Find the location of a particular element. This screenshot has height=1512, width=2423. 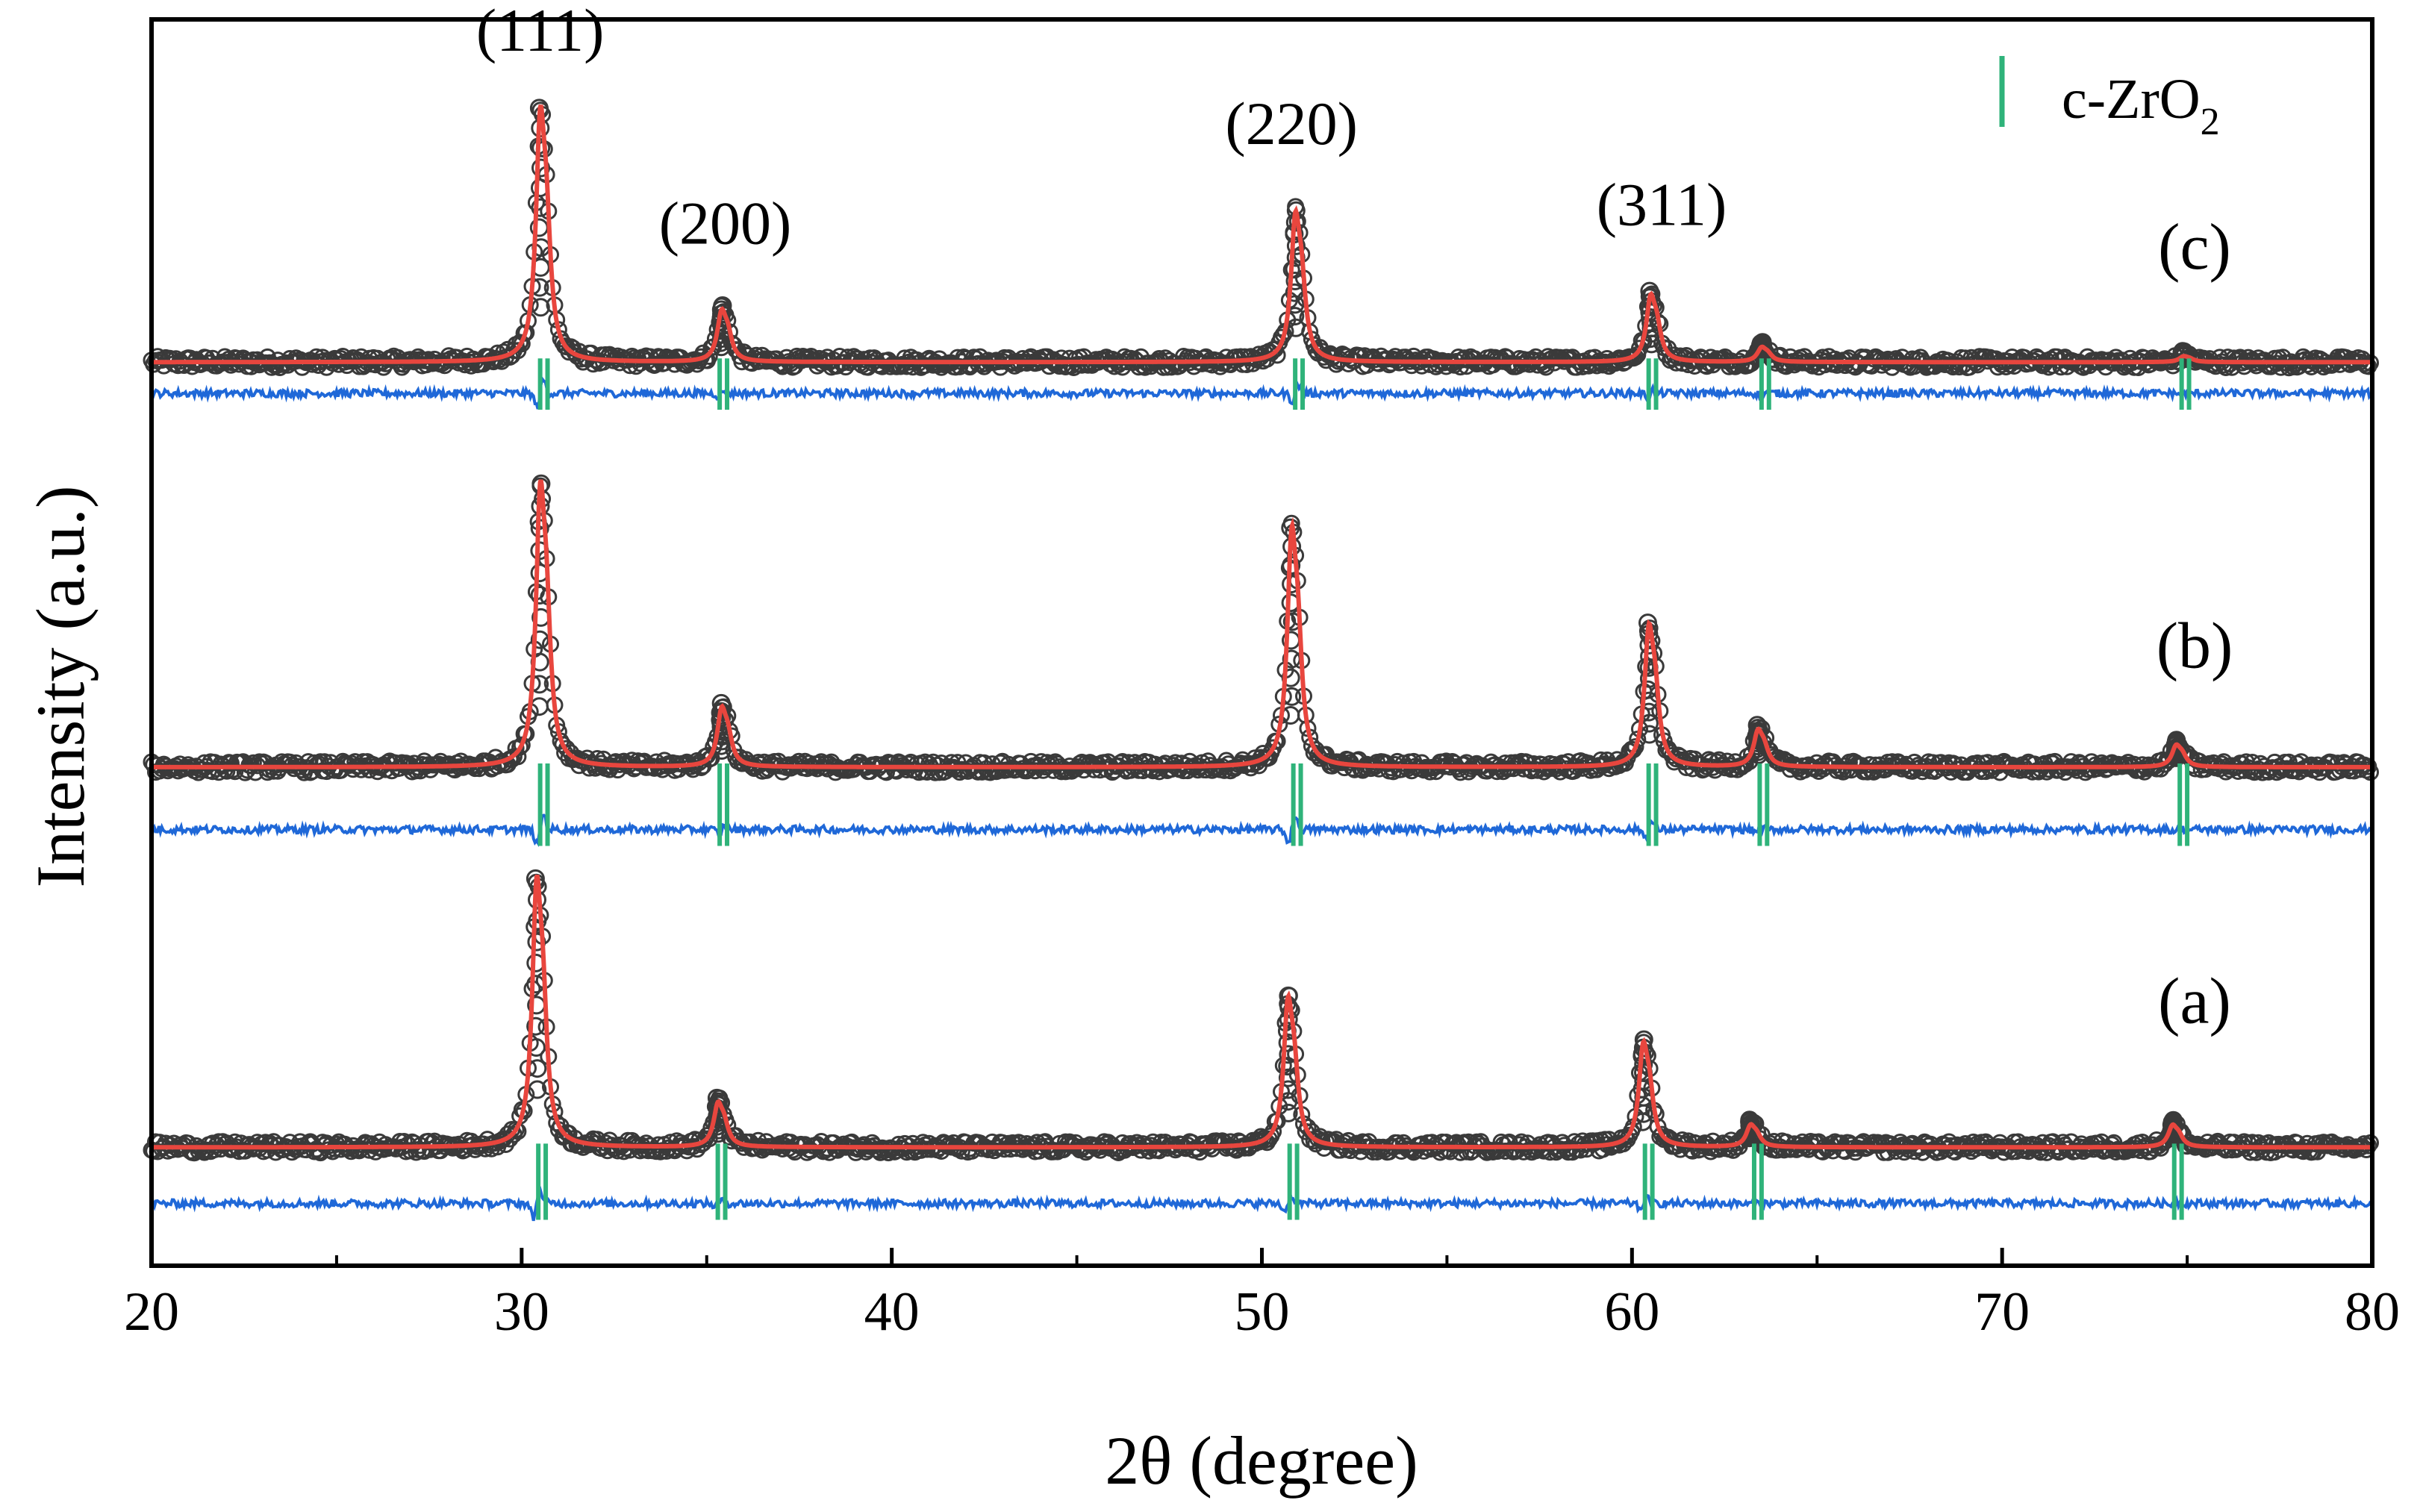

peak-annotation: (311) is located at coordinates (1662, 205).